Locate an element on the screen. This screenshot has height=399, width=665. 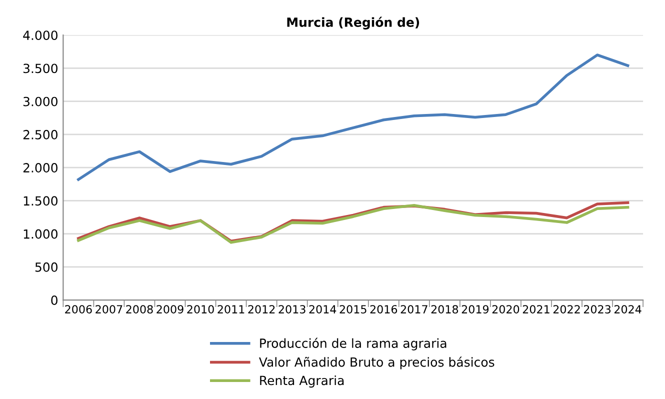
x-tick-label: 2013 is located at coordinates (292, 309).